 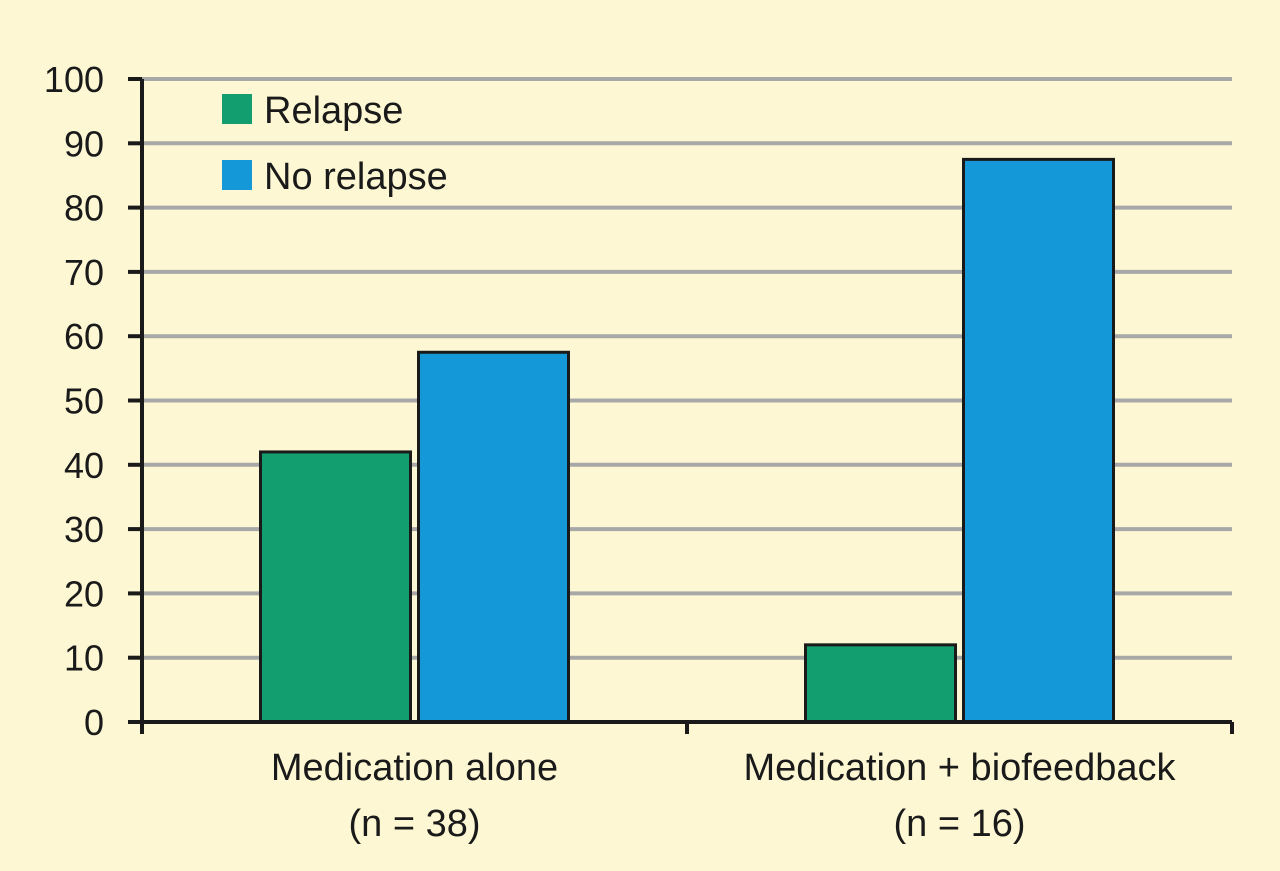 What do you see at coordinates (84, 465) in the screenshot?
I see `y-tick-label: 40` at bounding box center [84, 465].